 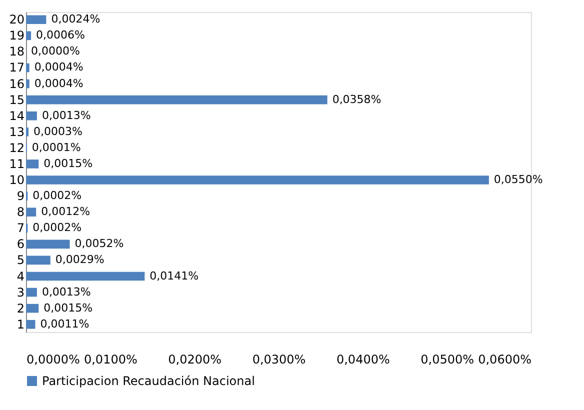 I want to click on data-label: 0,0000%, so click(x=55, y=51).